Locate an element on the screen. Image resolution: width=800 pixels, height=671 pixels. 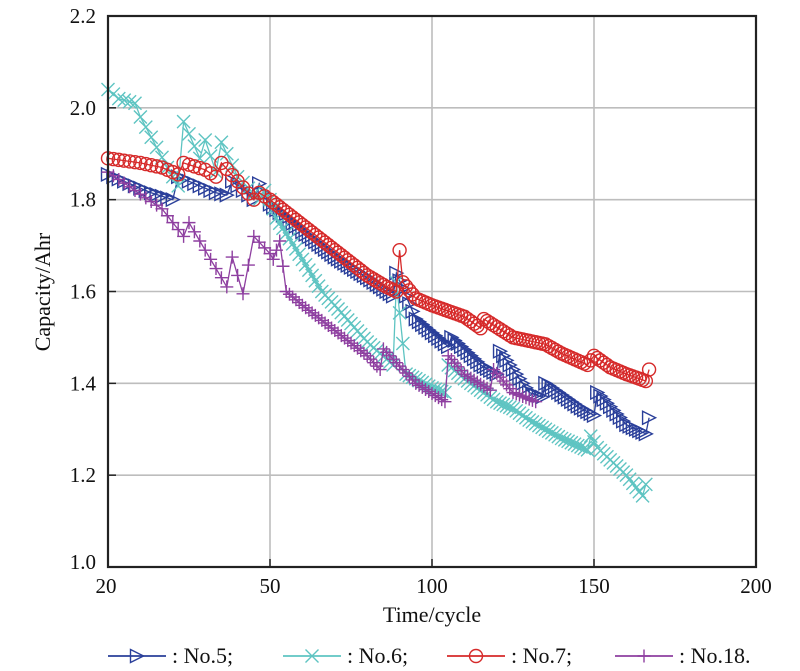
y-tick-label: 1.8 is located at coordinates (83, 200).